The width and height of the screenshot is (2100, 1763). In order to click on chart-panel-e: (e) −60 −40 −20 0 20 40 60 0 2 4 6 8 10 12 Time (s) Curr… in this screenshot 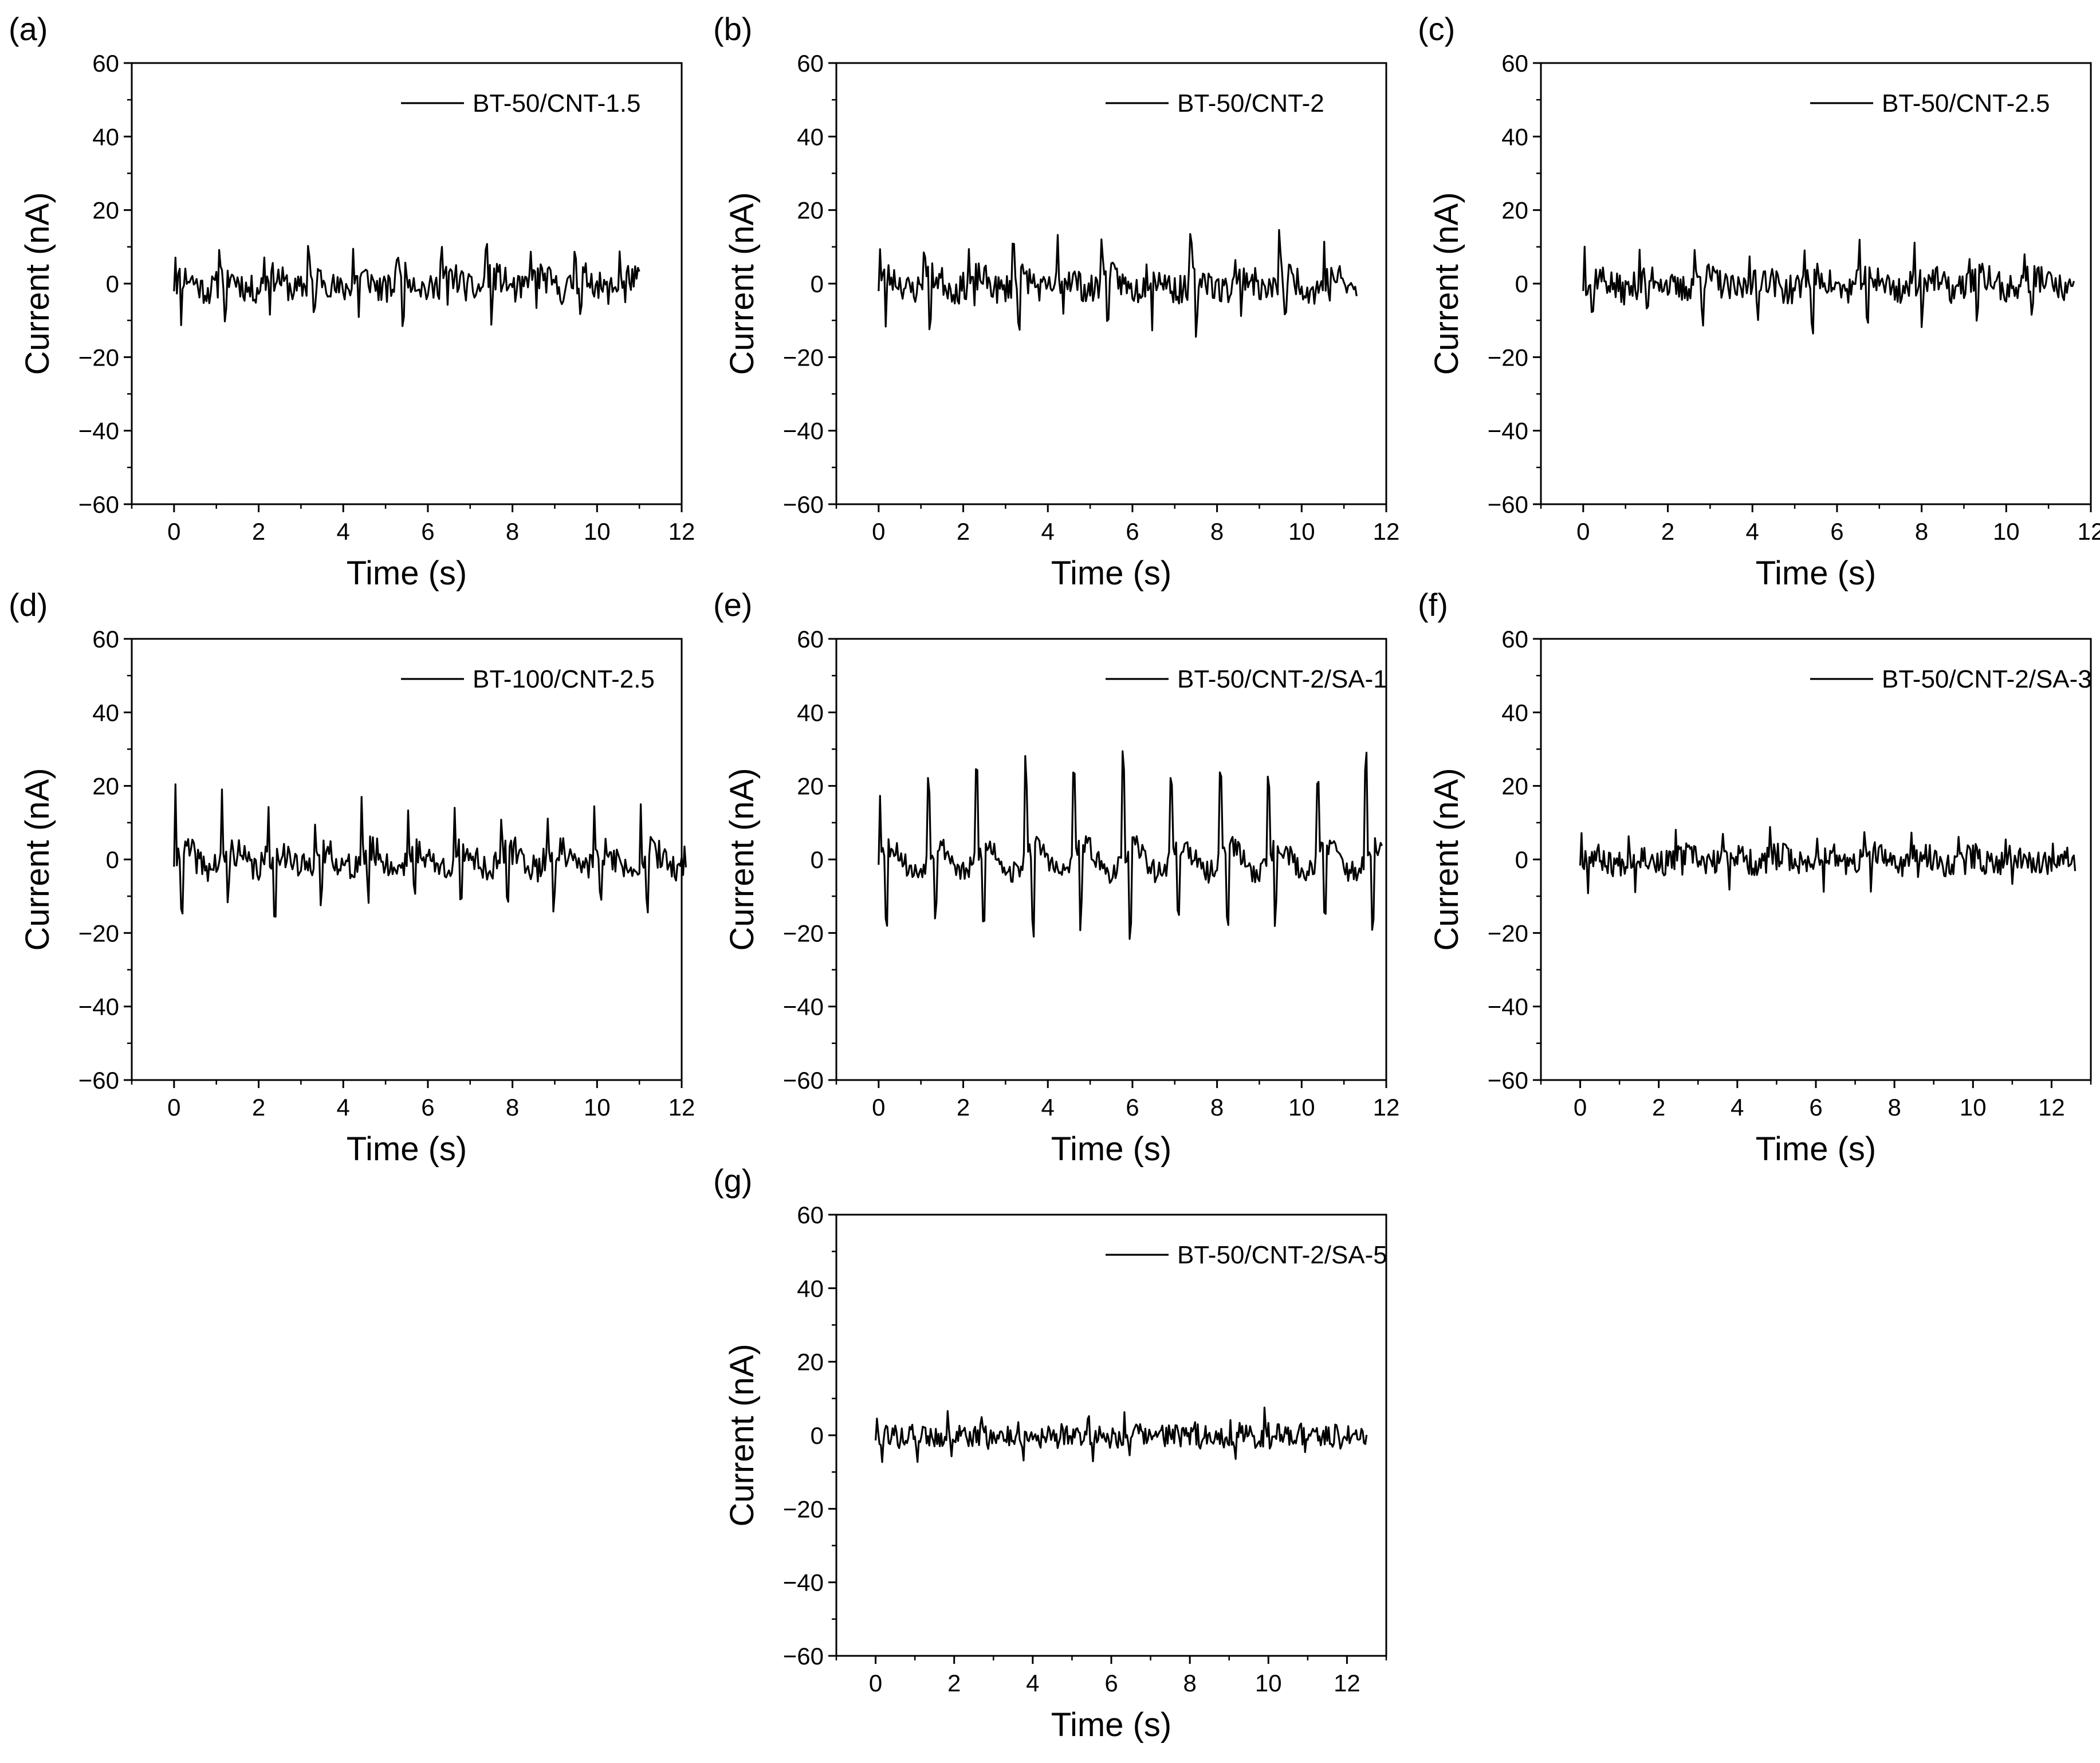, I will do `click(1056, 877)`.